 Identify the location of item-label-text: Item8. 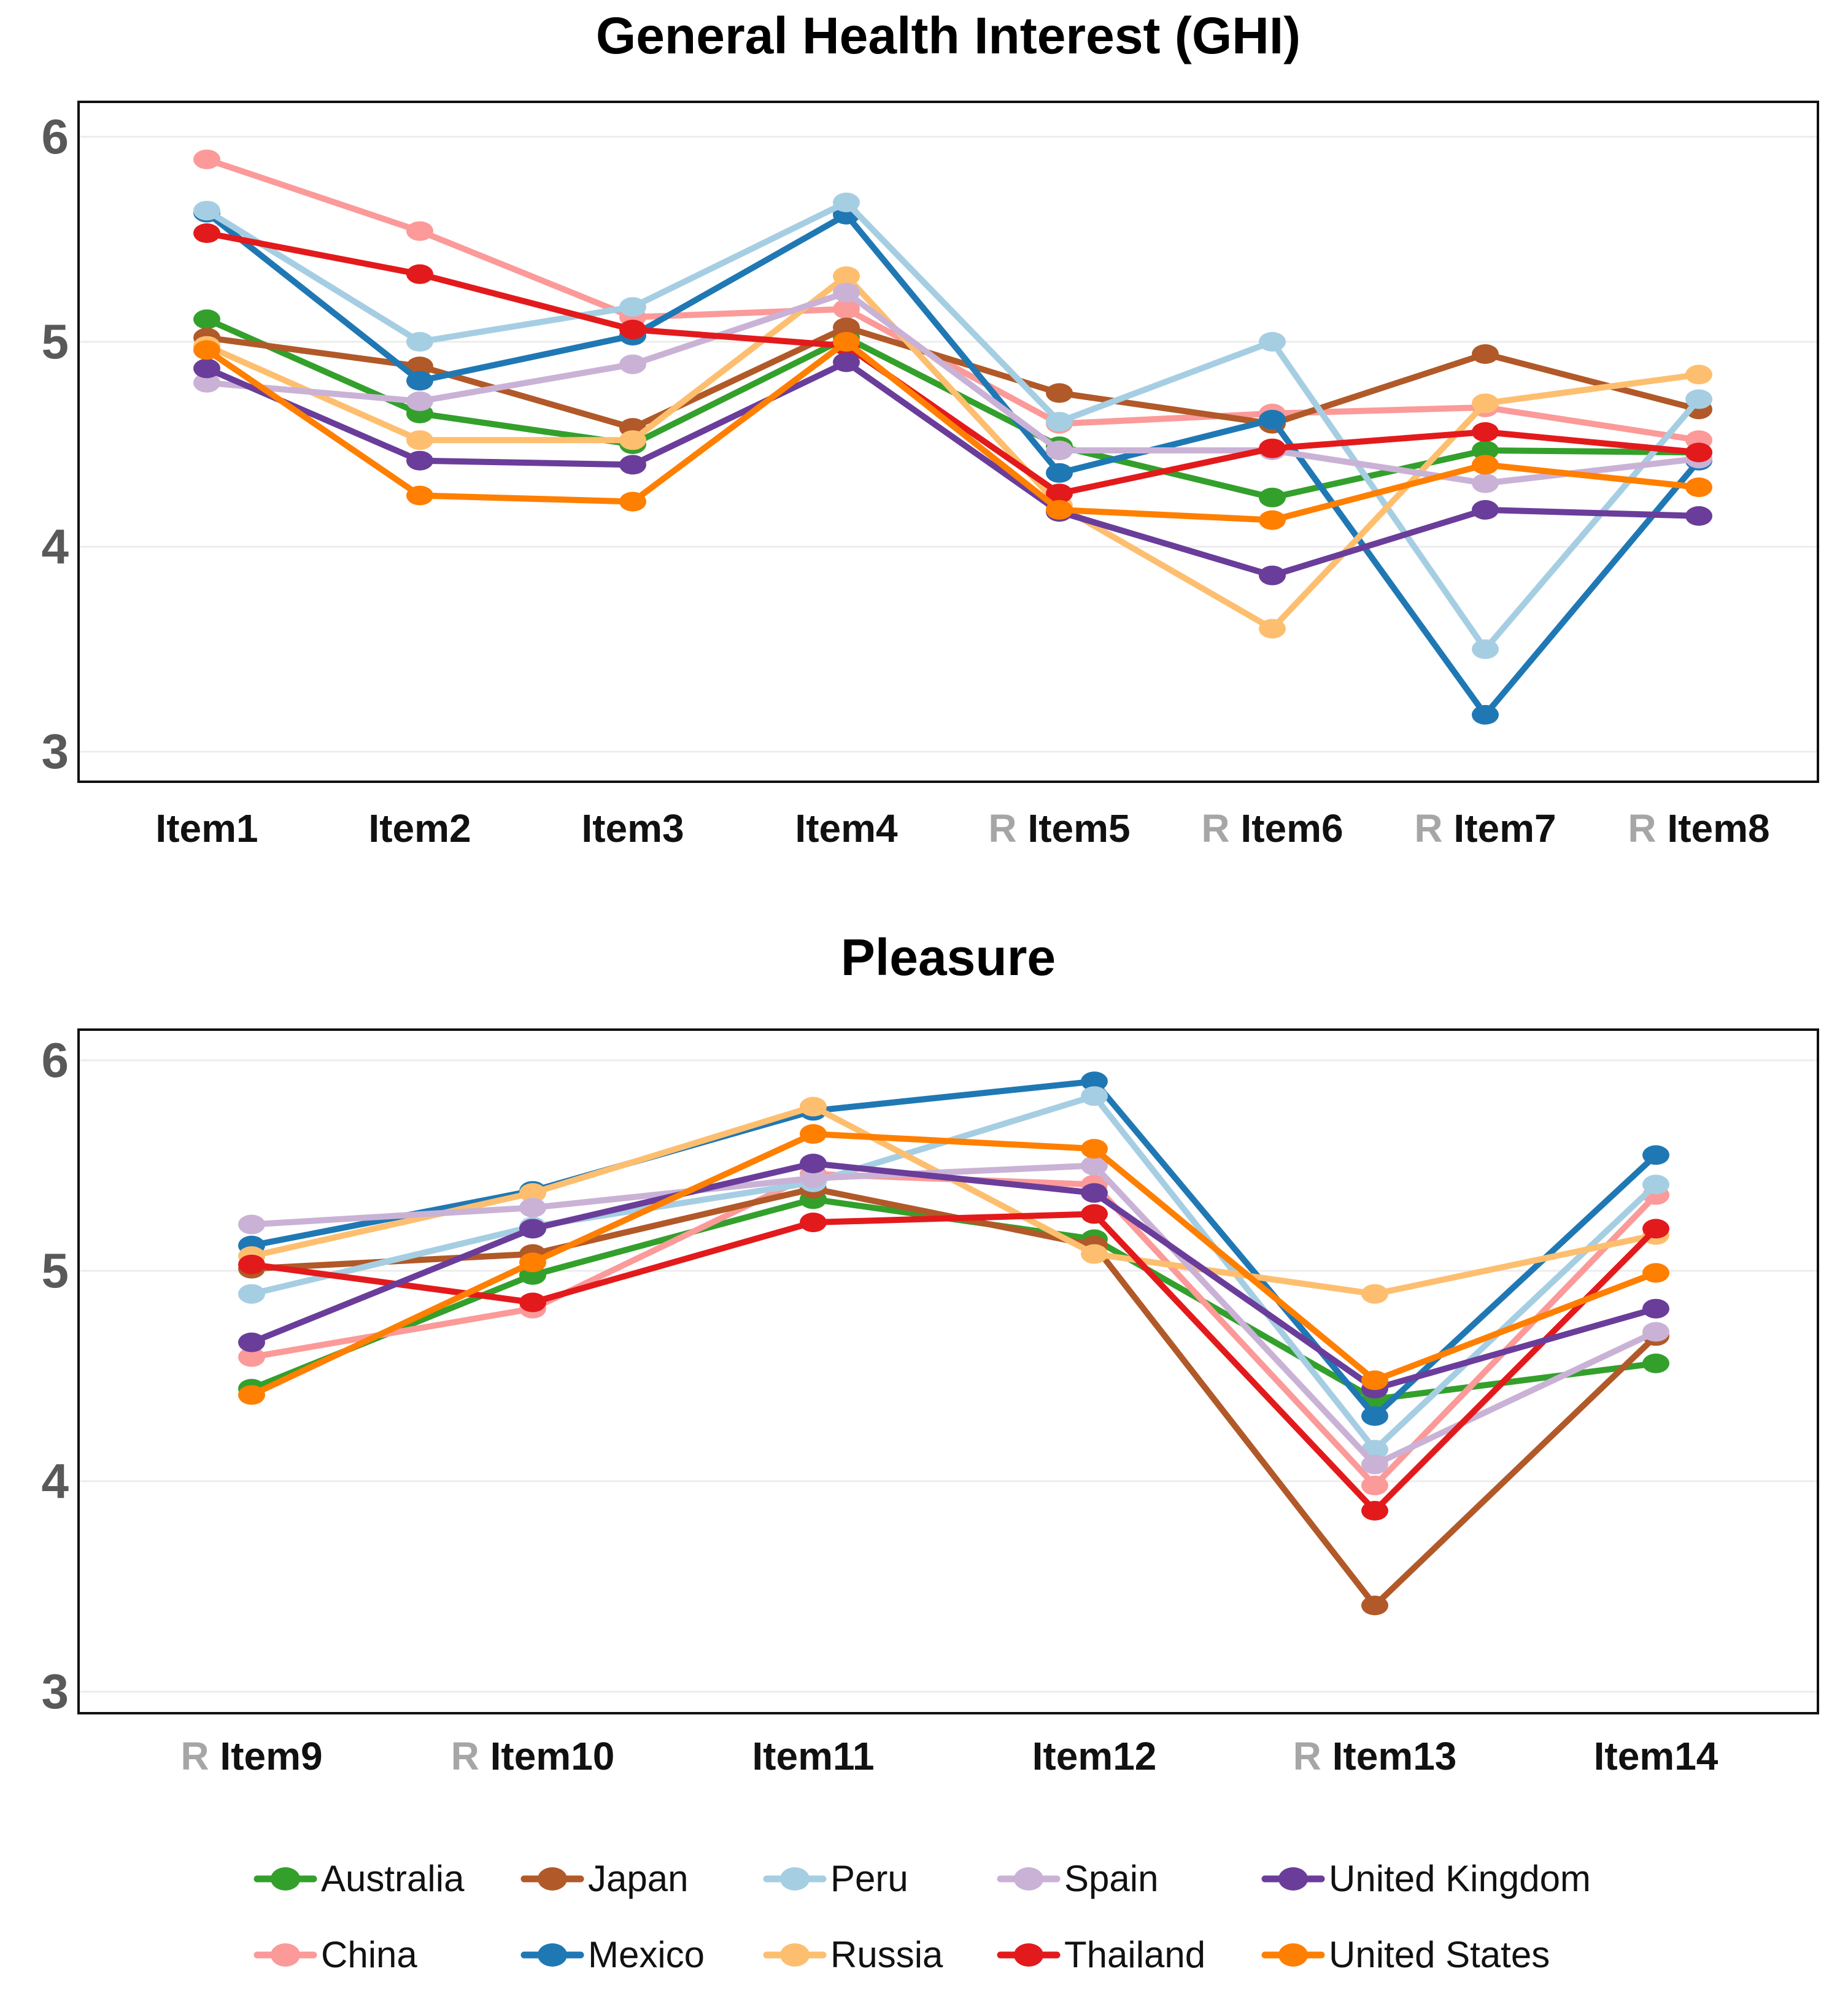
(1719, 828).